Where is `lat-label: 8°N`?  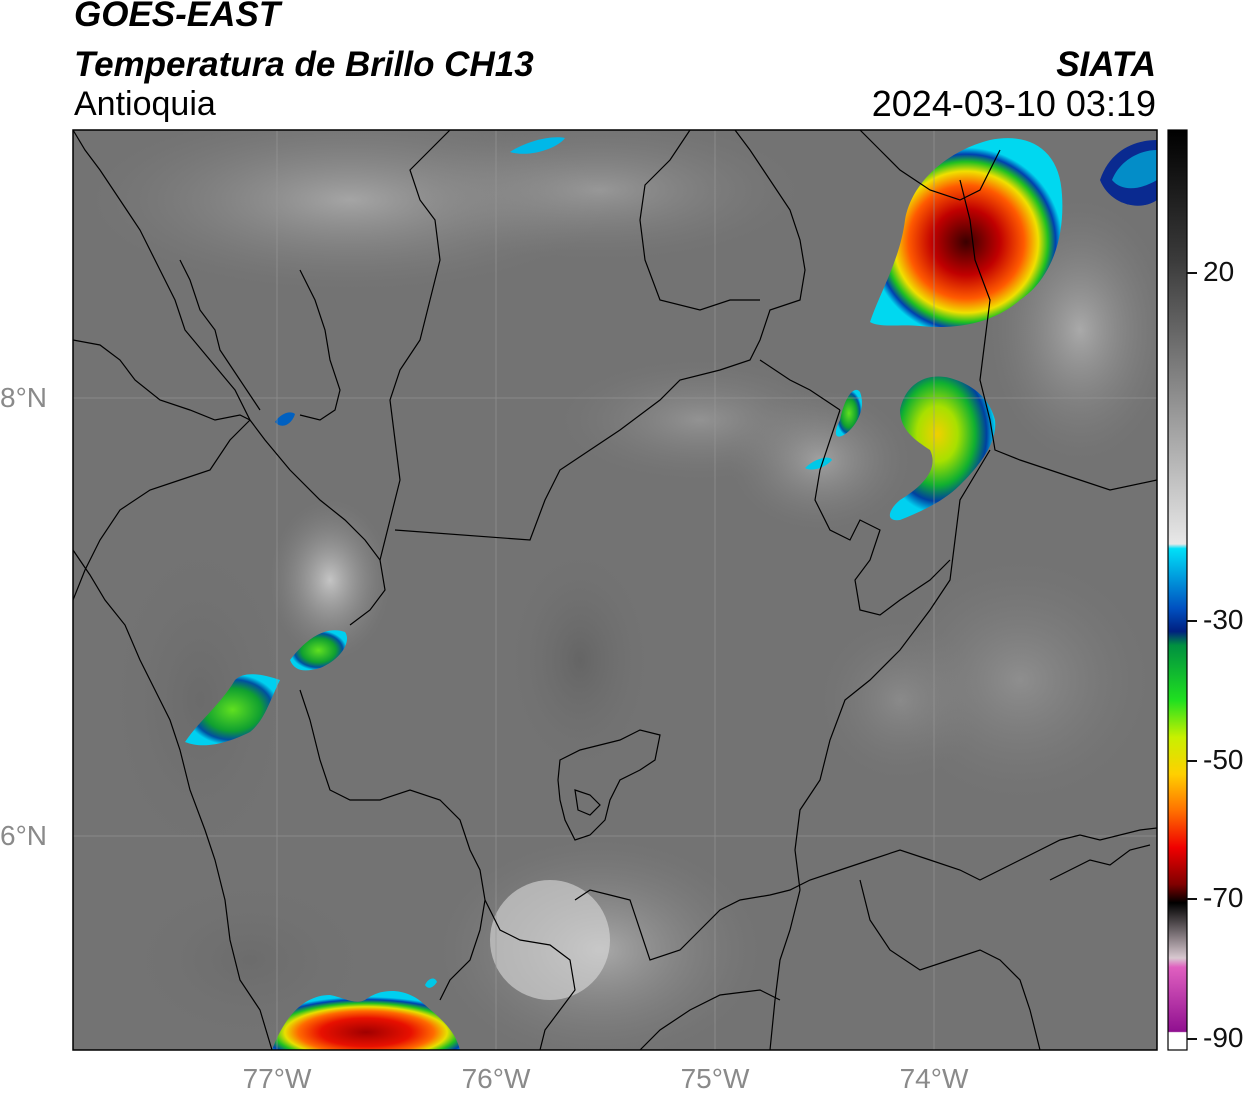
lat-label: 8°N is located at coordinates (23, 397).